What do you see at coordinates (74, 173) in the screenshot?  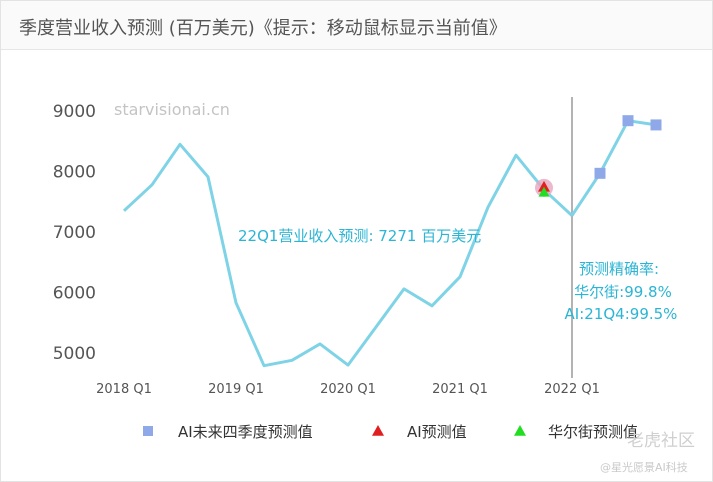 I see `y-tick-label: 8000` at bounding box center [74, 173].